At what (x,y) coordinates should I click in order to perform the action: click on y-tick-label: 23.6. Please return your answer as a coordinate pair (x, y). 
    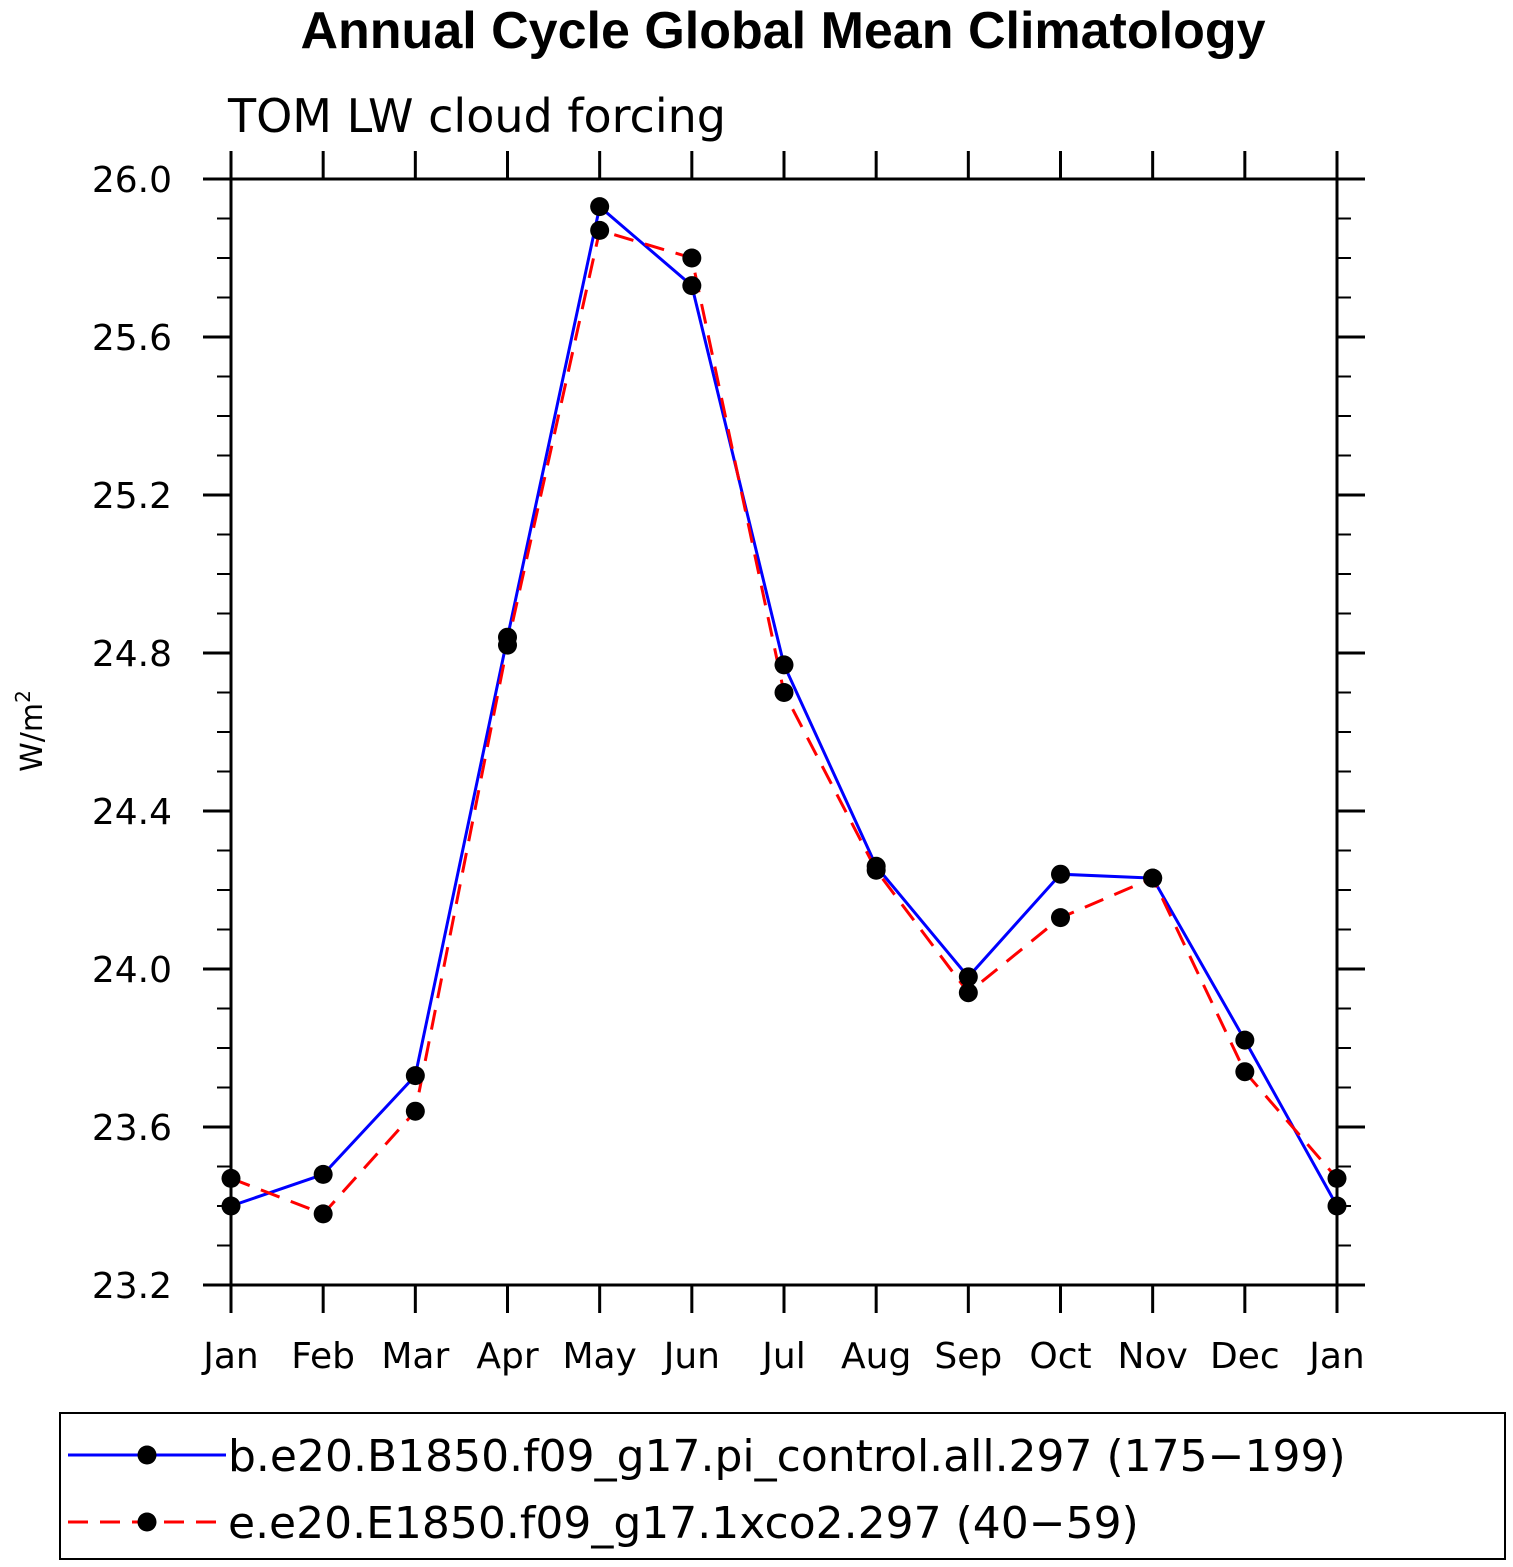
    Looking at the image, I should click on (132, 1128).